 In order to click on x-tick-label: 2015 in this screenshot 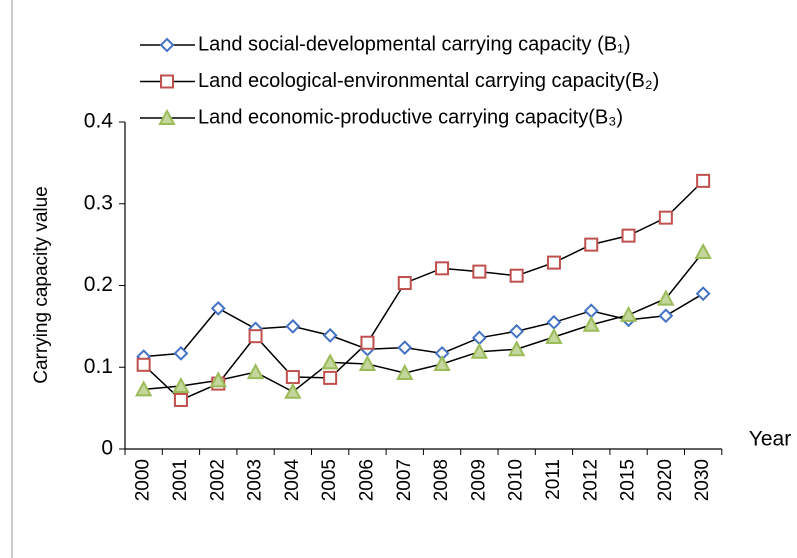, I will do `click(628, 480)`.